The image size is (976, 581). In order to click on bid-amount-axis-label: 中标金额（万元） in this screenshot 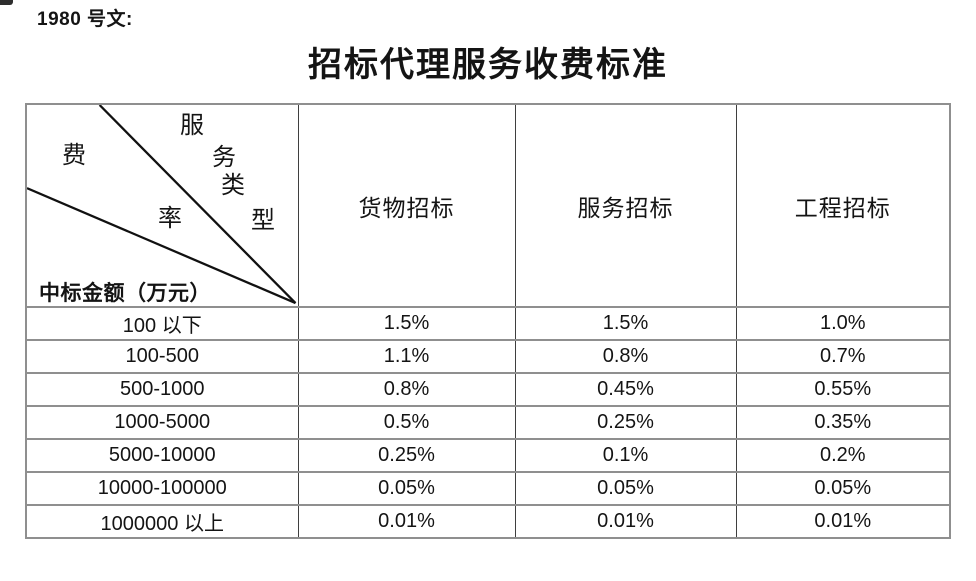, I will do `click(125, 293)`.